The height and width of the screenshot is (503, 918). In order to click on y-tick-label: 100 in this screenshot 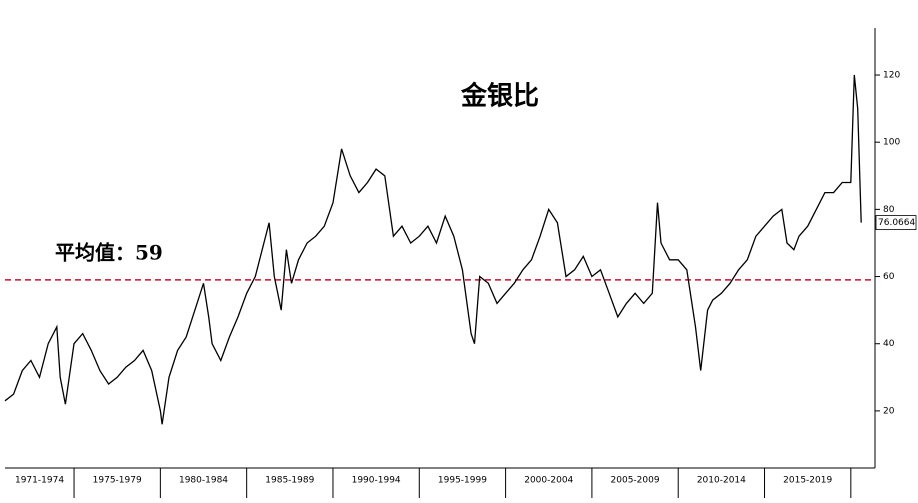, I will do `click(891, 143)`.